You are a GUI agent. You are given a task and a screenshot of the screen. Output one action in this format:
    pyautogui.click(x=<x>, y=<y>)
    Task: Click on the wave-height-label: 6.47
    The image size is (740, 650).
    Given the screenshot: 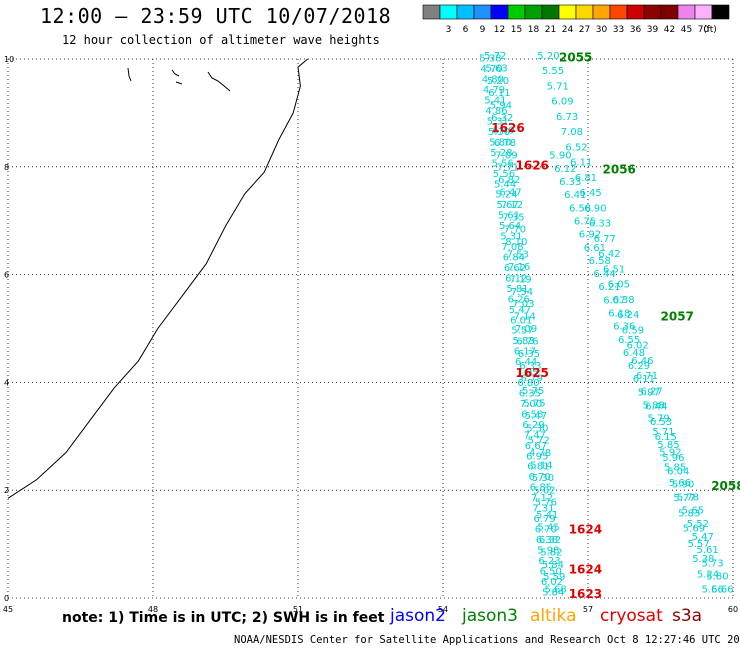 What is the action you would take?
    pyautogui.click(x=511, y=193)
    